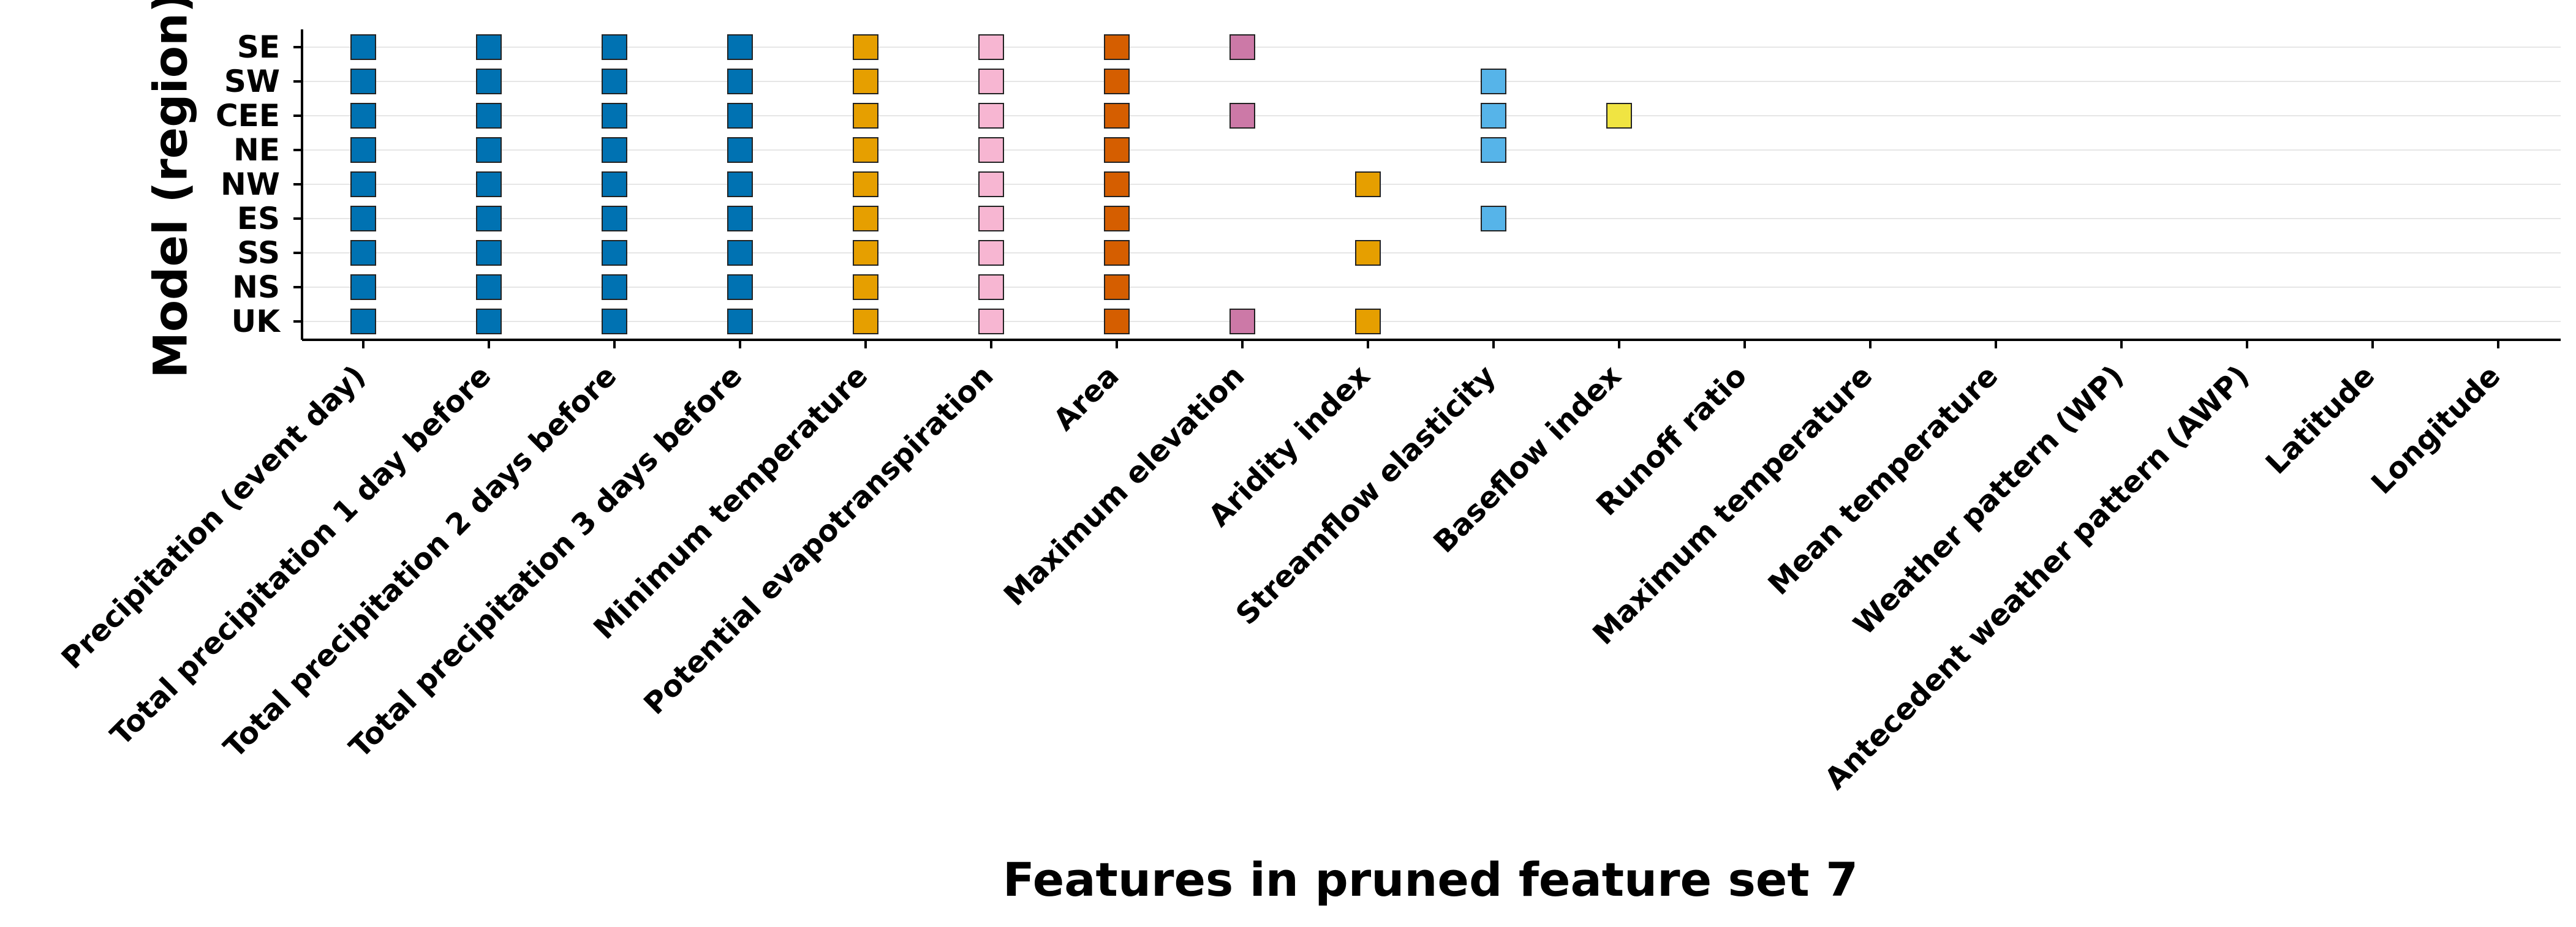 This screenshot has width=2576, height=927. I want to click on y-tick-label-ne: NE, so click(256, 150).